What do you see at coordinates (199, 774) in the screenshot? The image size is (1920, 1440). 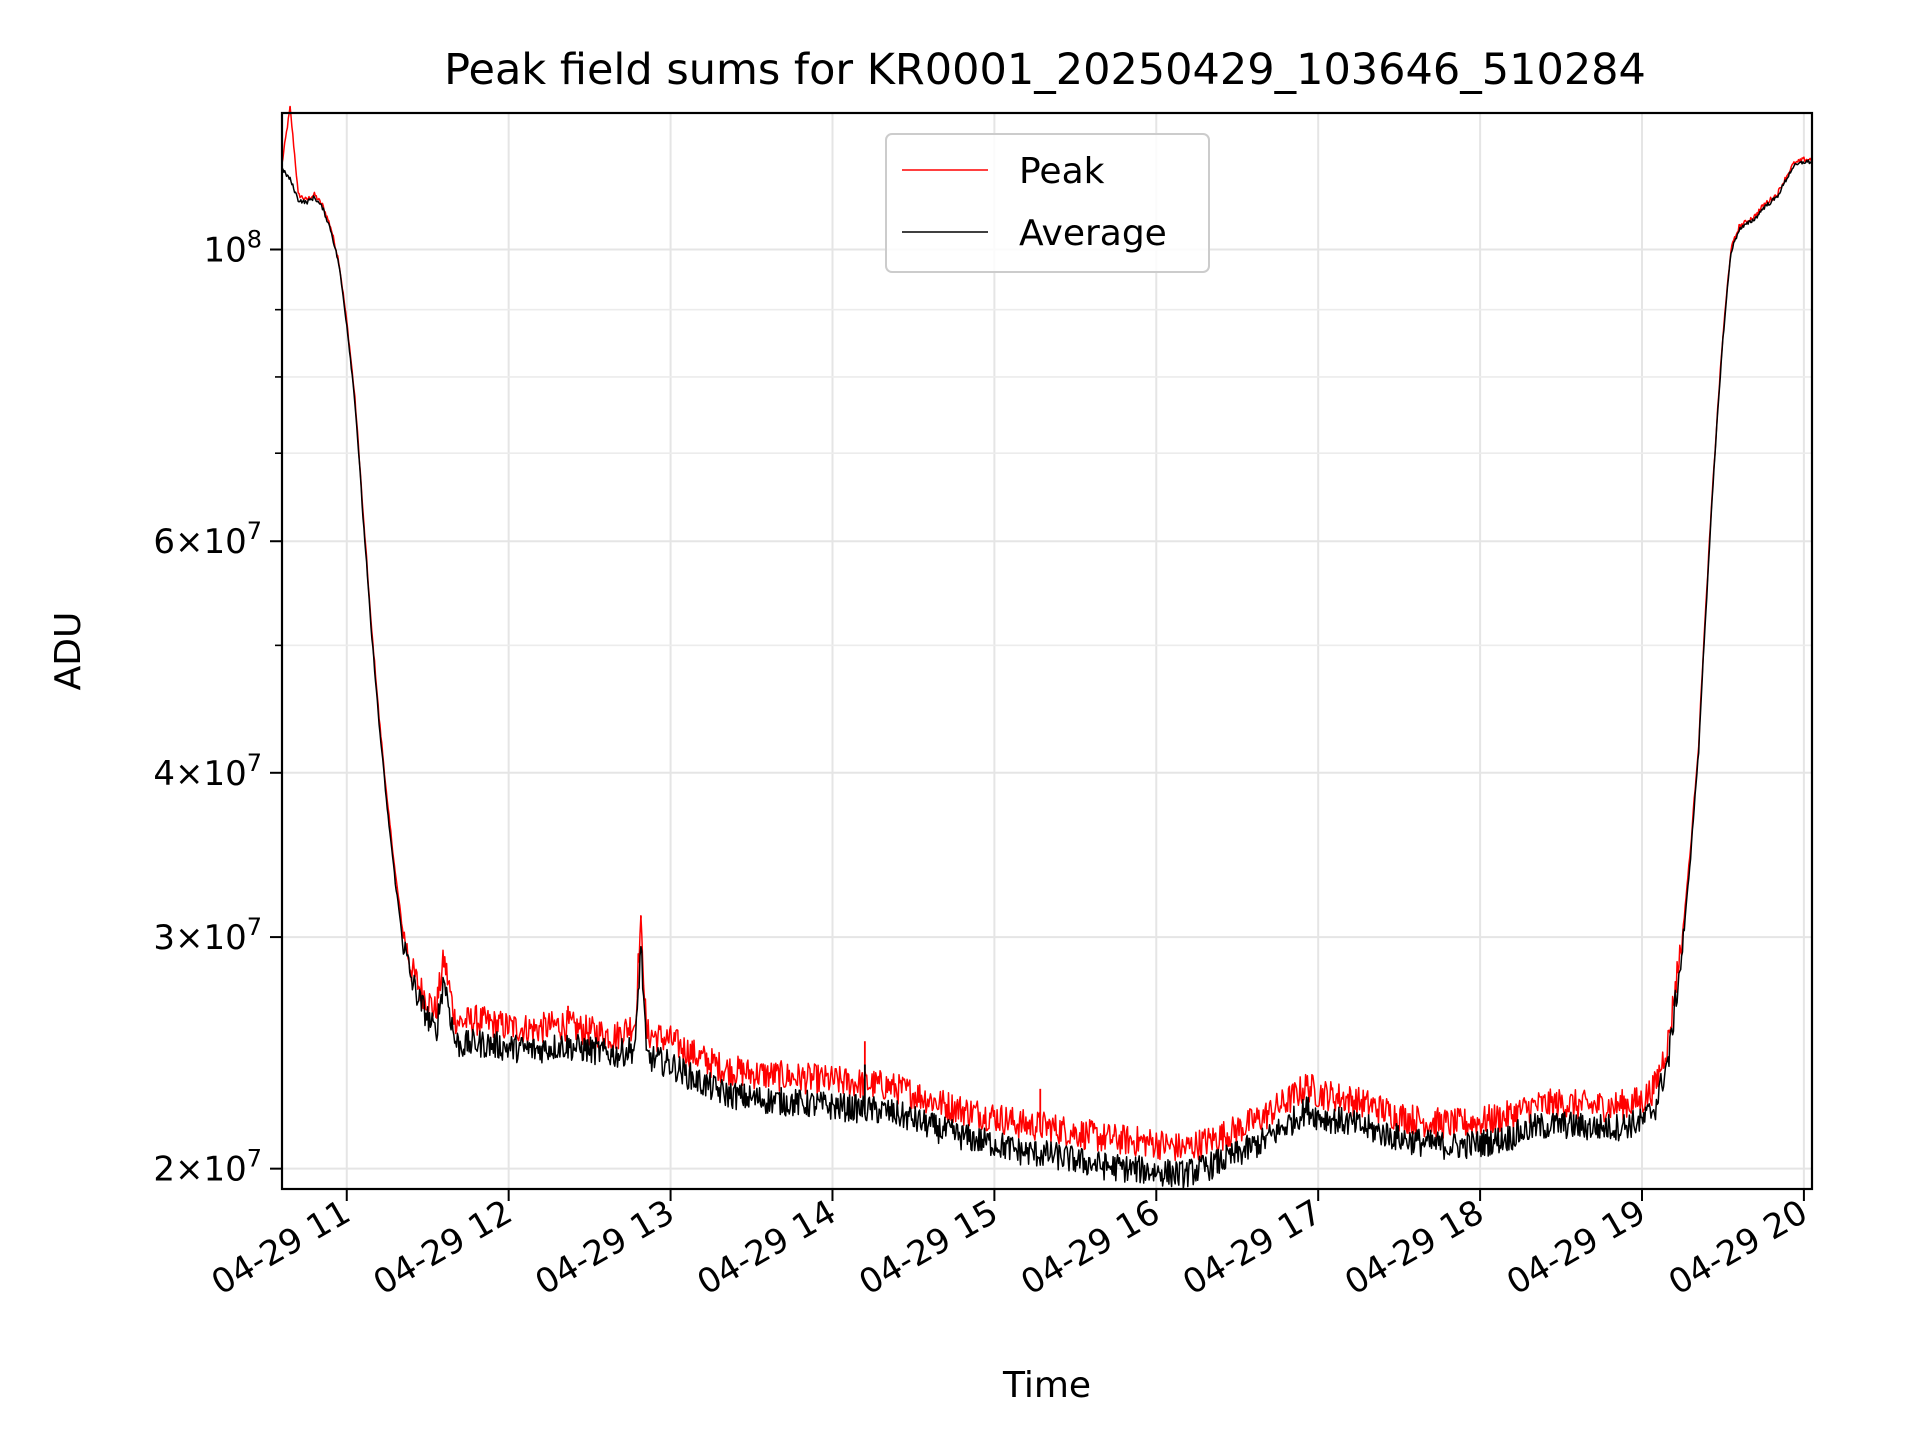 I see `y-tick-mantissa: 4×10` at bounding box center [199, 774].